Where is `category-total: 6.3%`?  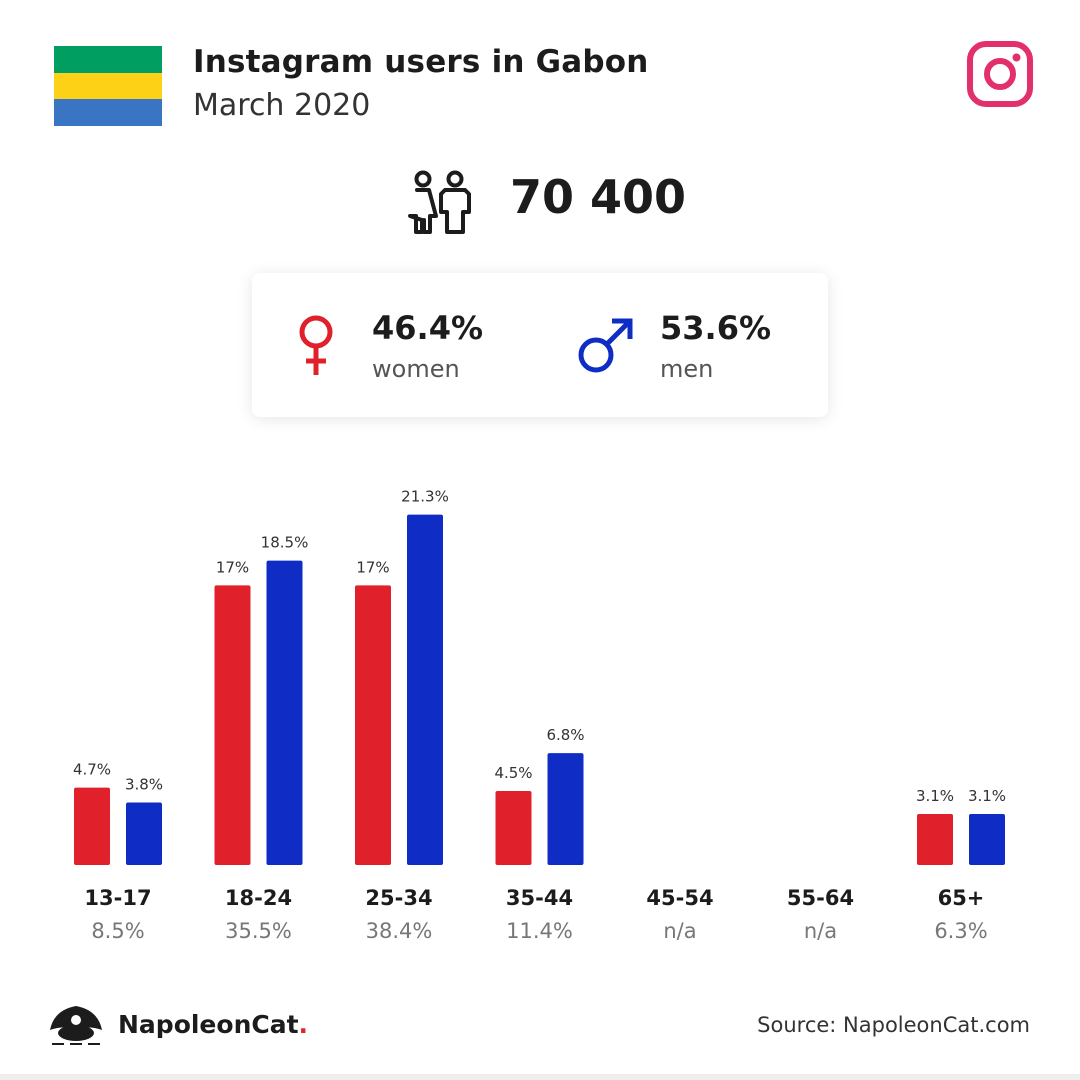
category-total: 6.3% is located at coordinates (960, 931).